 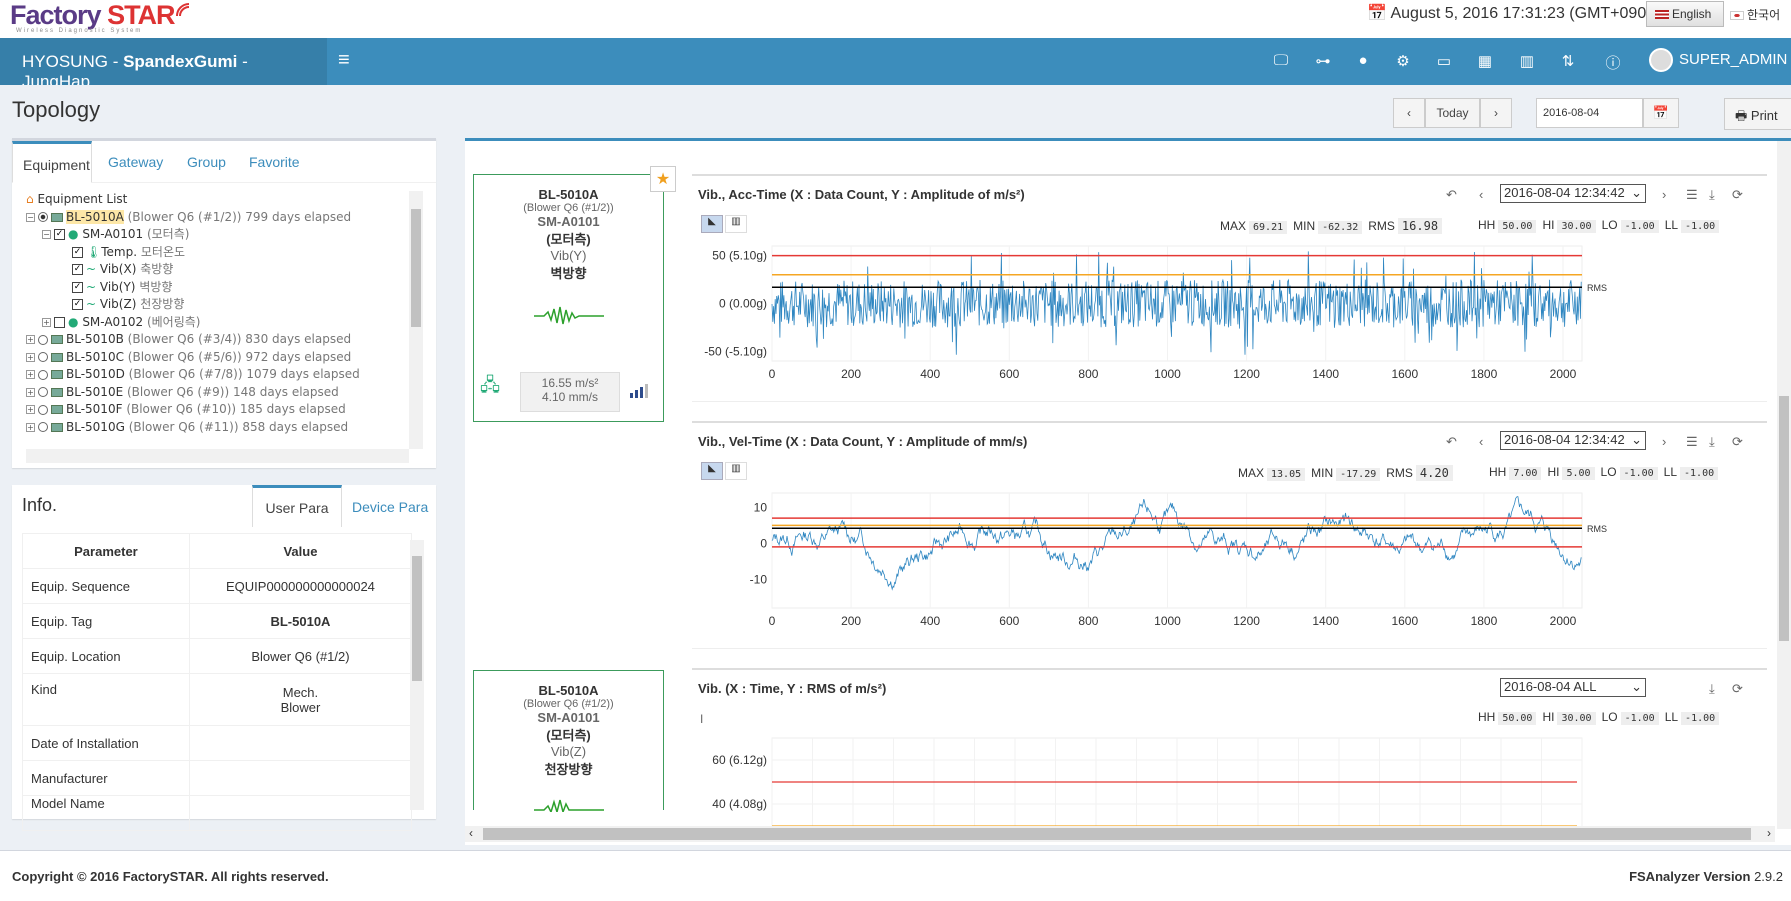 I want to click on info-vertical-scrollbar, so click(x=417, y=675).